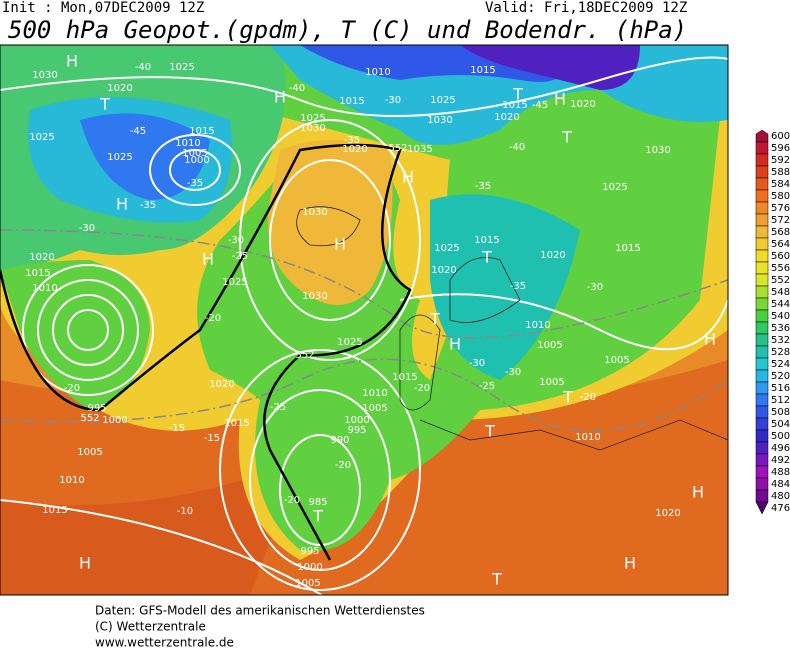 The image size is (790, 648). Describe the element at coordinates (317, 502) in the screenshot. I see `contour-label: 985` at that location.